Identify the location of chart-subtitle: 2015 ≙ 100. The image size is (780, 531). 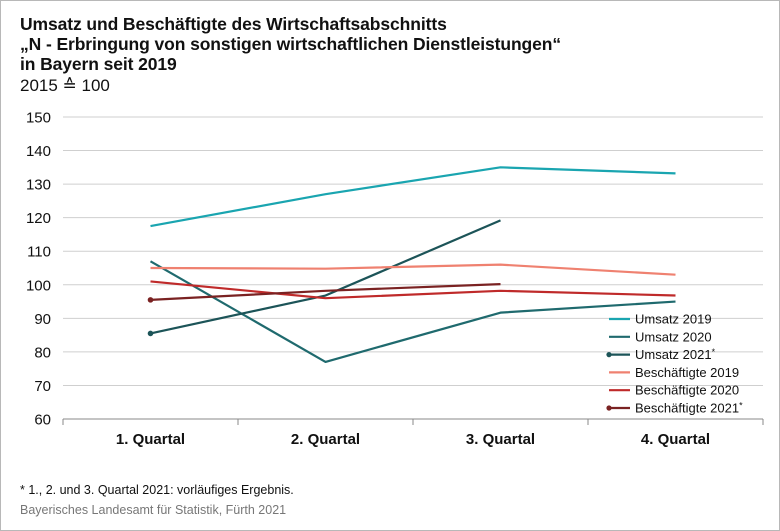
(65, 85).